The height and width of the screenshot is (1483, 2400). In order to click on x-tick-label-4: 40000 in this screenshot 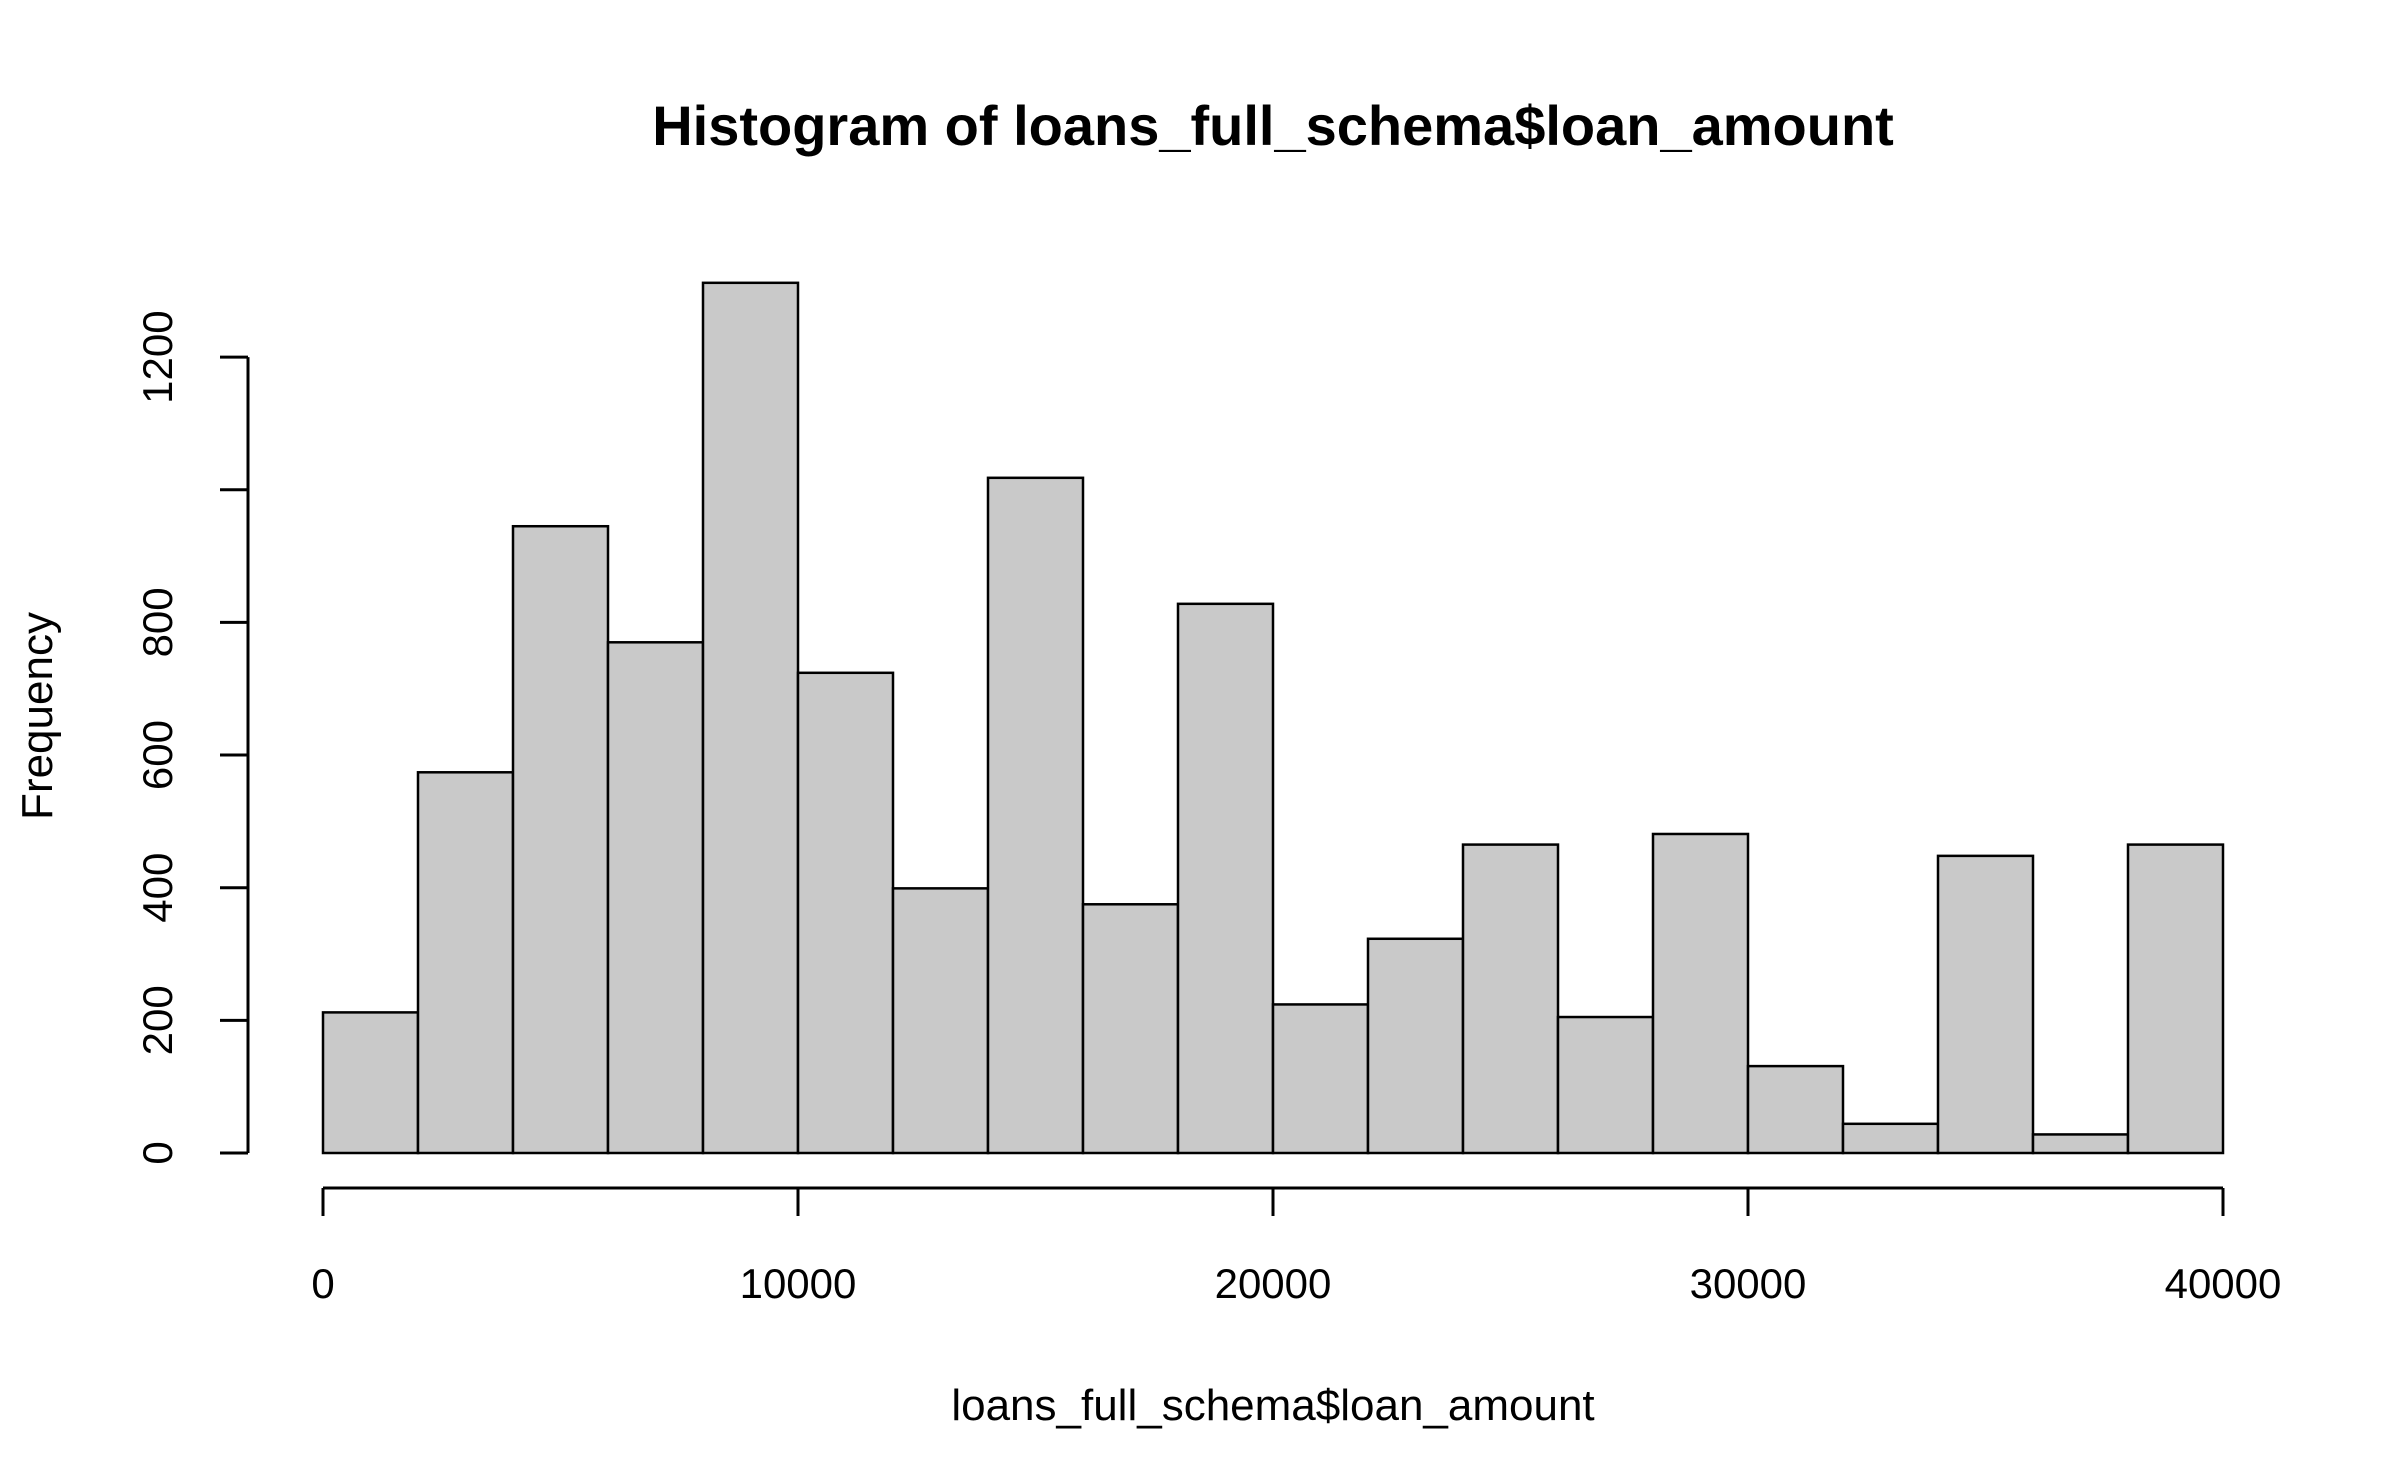, I will do `click(2223, 1283)`.